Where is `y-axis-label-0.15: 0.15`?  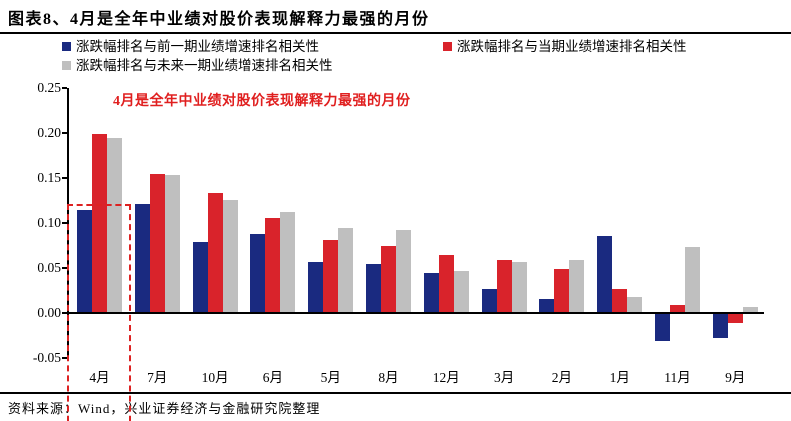 y-axis-label-0.15: 0.15 is located at coordinates (49, 177).